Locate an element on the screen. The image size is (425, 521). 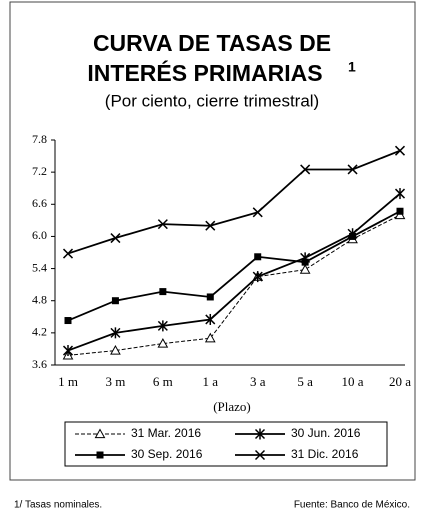
y-tick-label: 7.8 is located at coordinates (39, 139).